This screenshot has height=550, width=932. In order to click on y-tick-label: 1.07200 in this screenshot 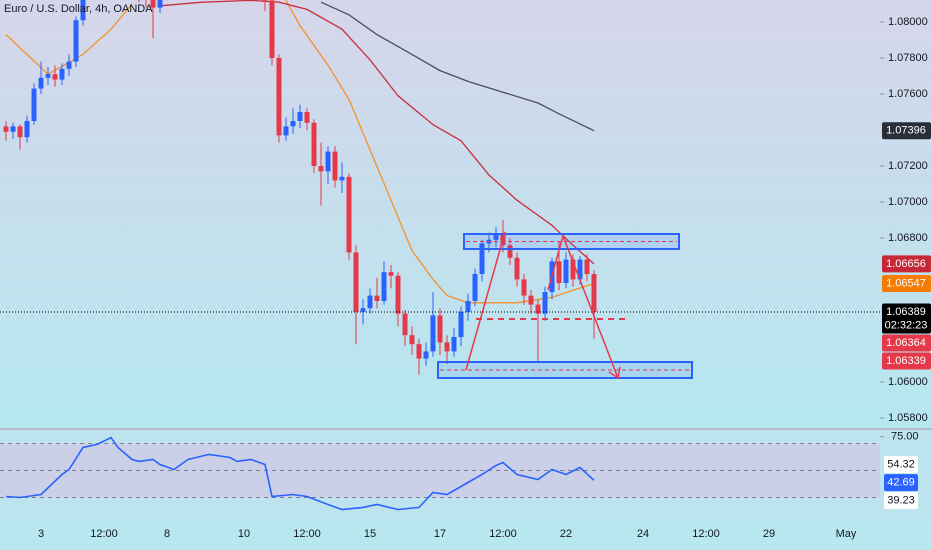, I will do `click(908, 166)`.